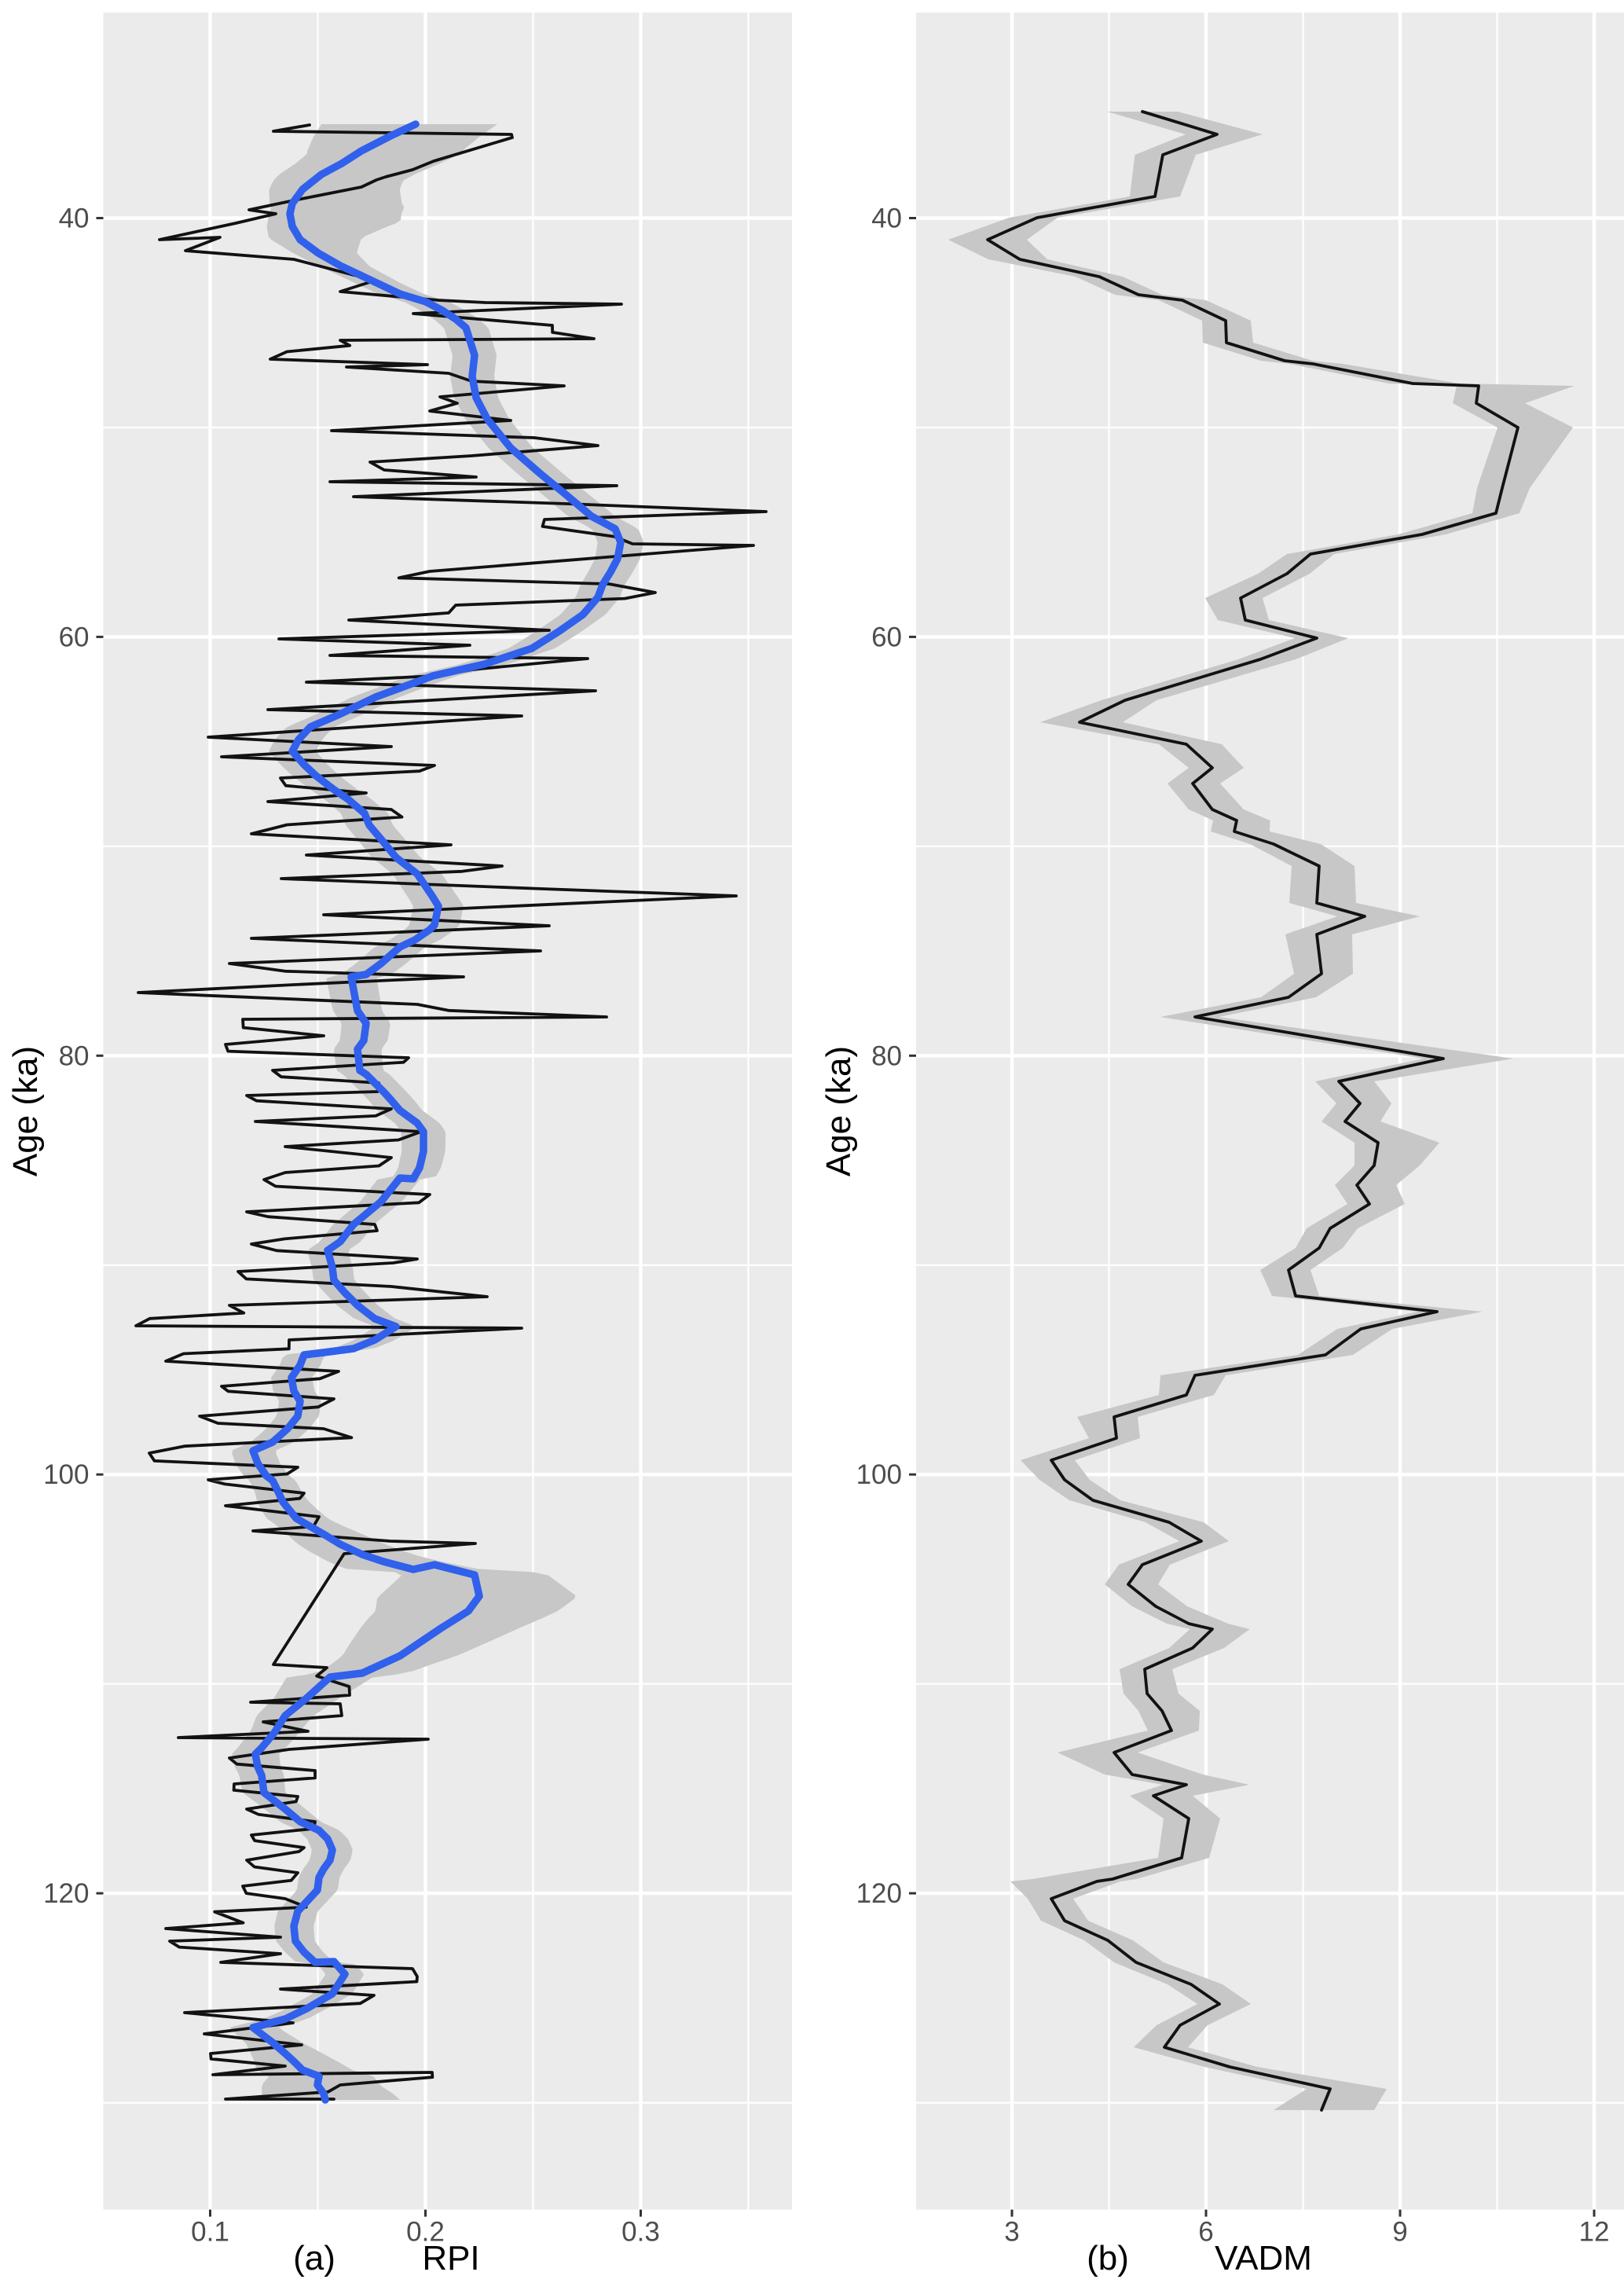 The image size is (1624, 2294). I want to click on svg-text: (b), so click(1108, 2258).